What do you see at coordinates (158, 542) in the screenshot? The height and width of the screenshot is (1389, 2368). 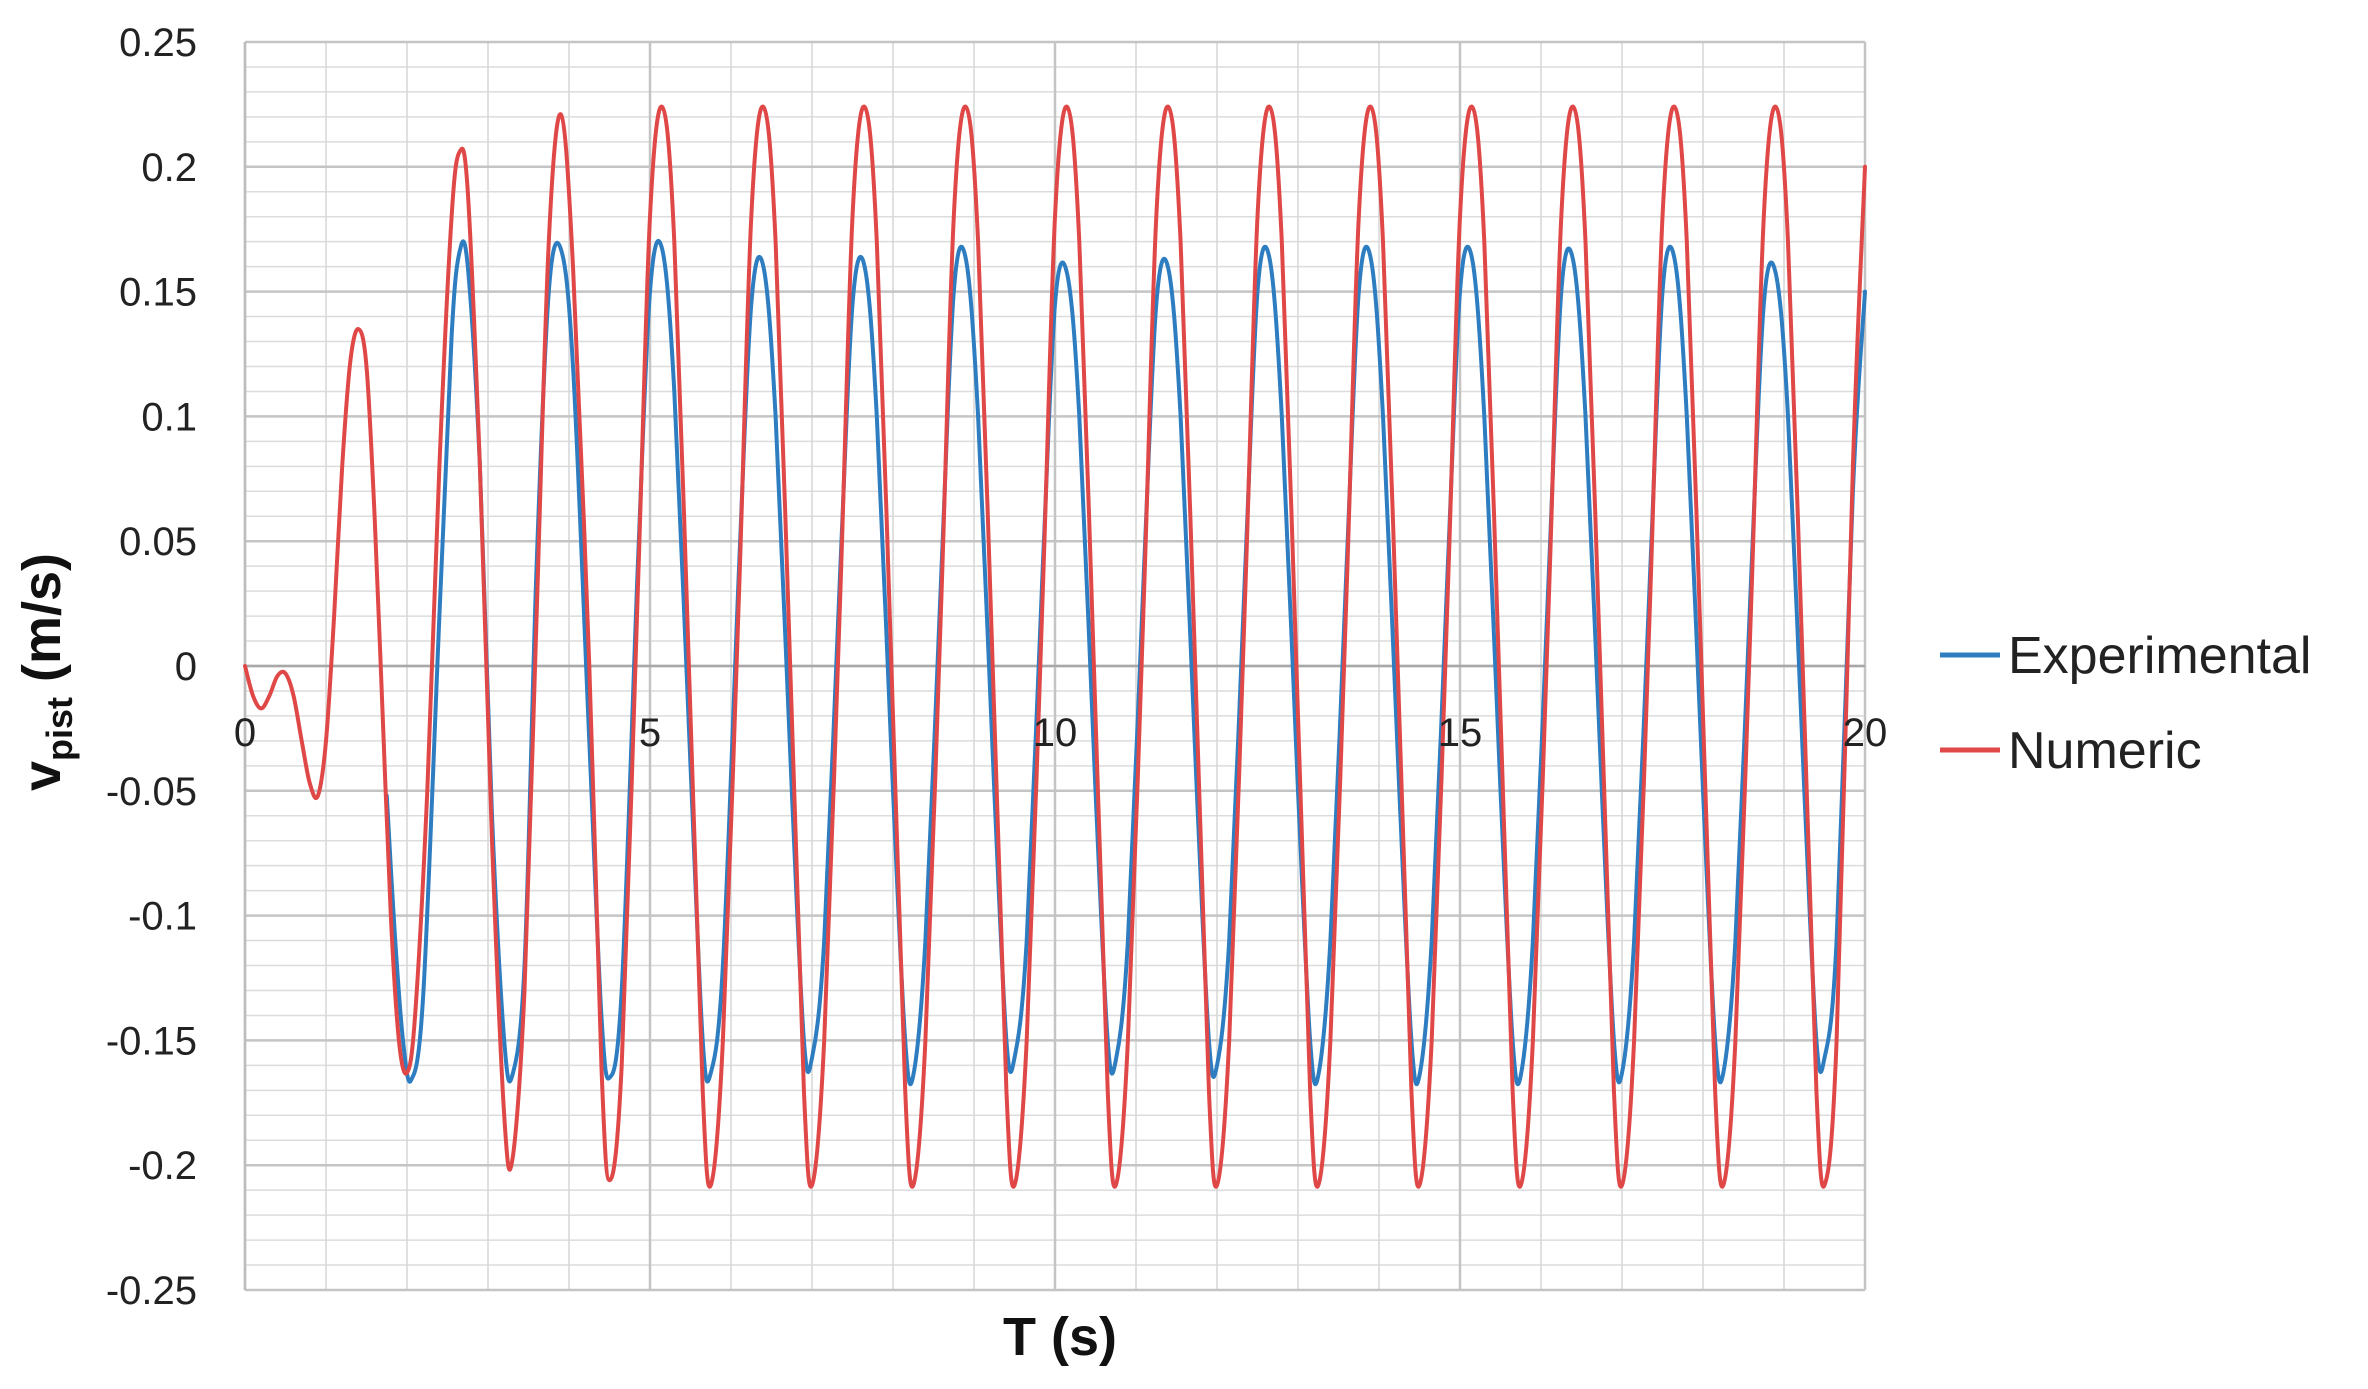 I see `y-tick-label: 0.05` at bounding box center [158, 542].